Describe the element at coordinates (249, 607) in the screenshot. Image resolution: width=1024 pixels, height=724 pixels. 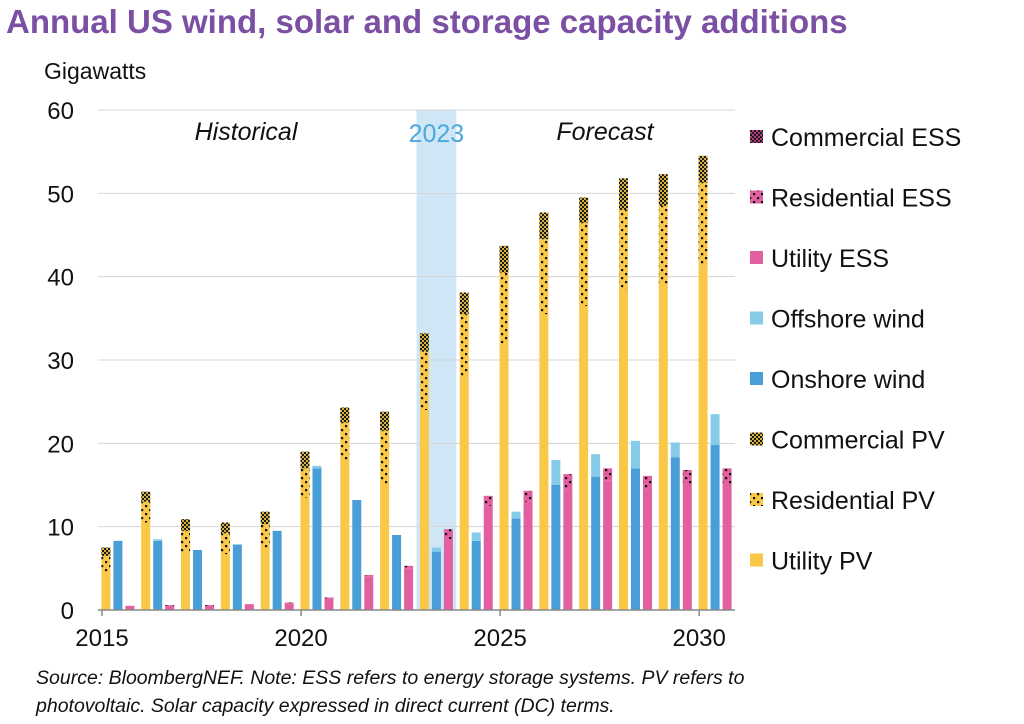
I see `bar-utility-ess-2018` at that location.